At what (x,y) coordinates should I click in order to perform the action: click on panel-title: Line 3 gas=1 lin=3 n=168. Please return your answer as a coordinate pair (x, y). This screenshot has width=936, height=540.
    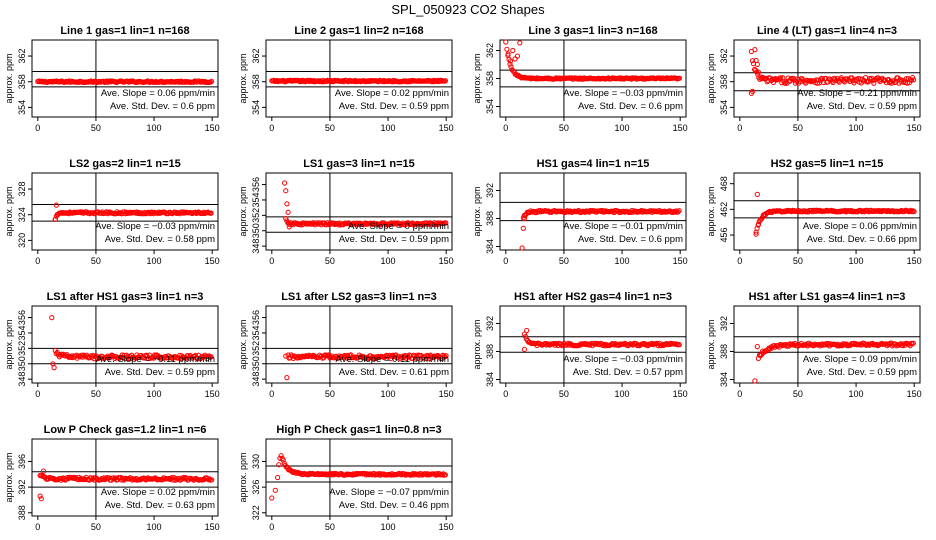
    Looking at the image, I should click on (592, 31).